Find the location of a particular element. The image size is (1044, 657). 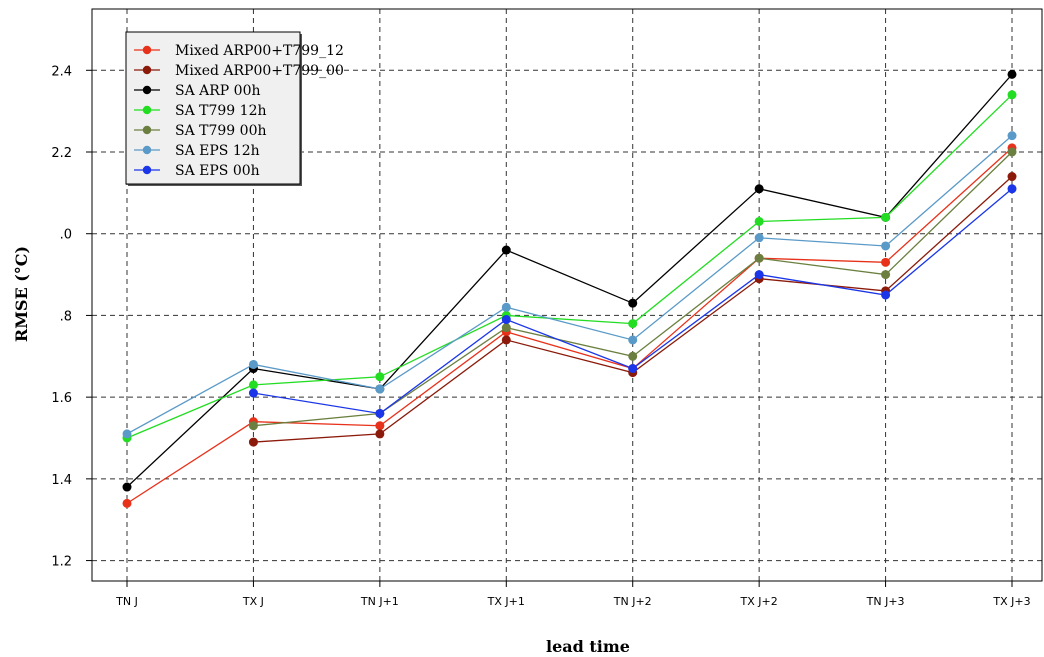

y-tick-label: 2.4 is located at coordinates (61, 71).